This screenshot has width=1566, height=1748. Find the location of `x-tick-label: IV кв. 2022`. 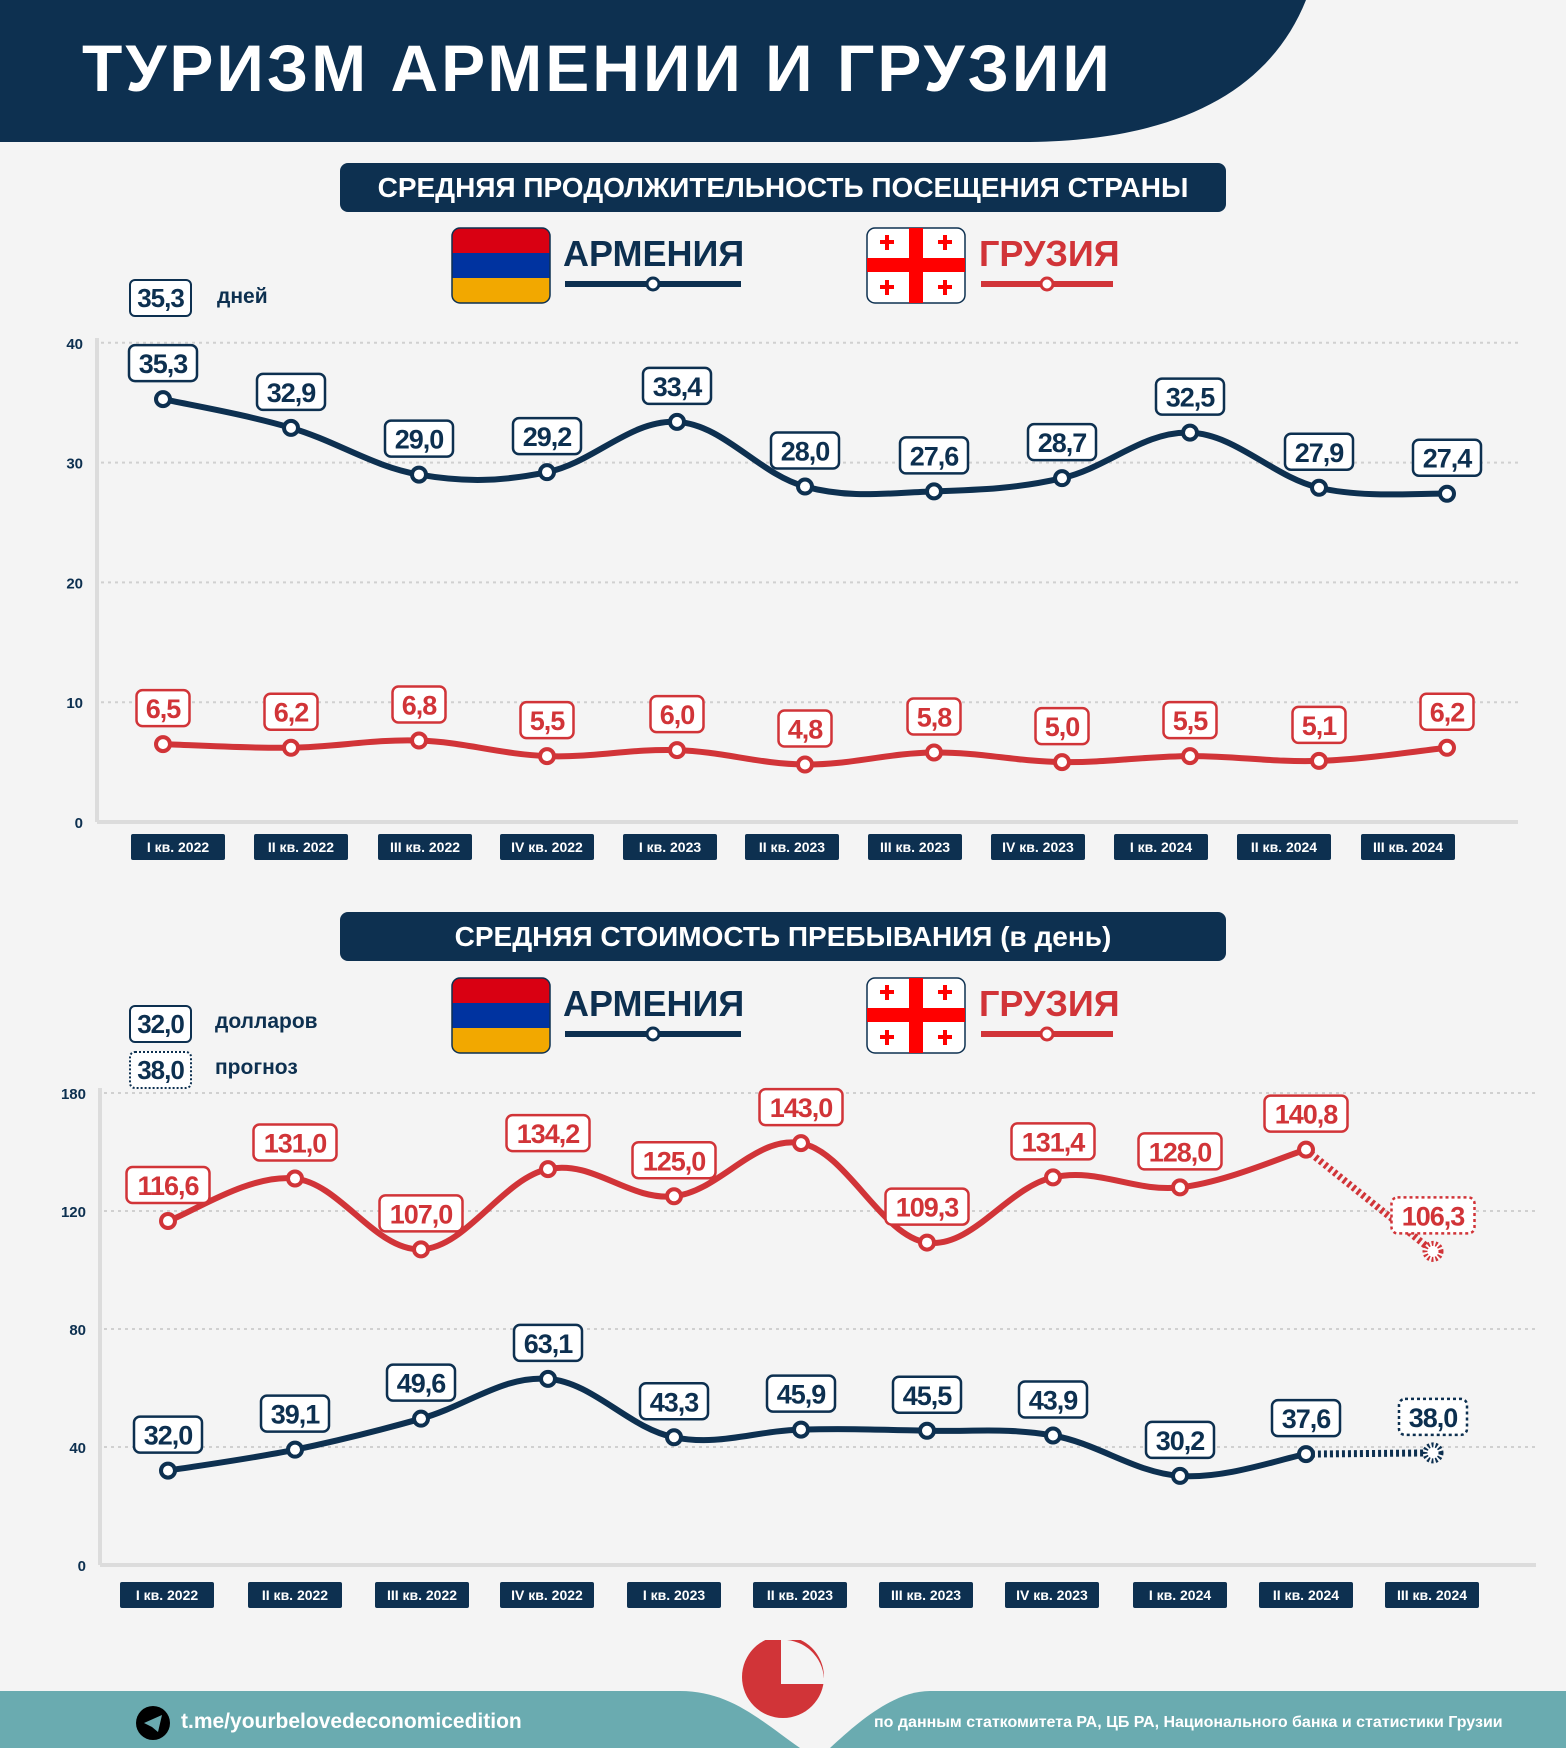

x-tick-label: IV кв. 2022 is located at coordinates (547, 1595).